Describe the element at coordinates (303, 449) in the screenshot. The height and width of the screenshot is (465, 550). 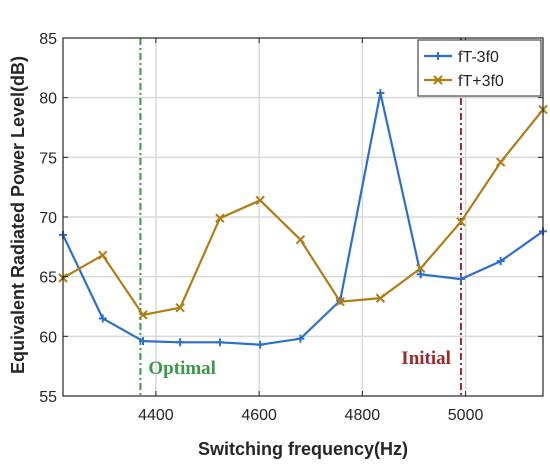
I see `x-axis-title: Switching frequency(Hz)` at that location.